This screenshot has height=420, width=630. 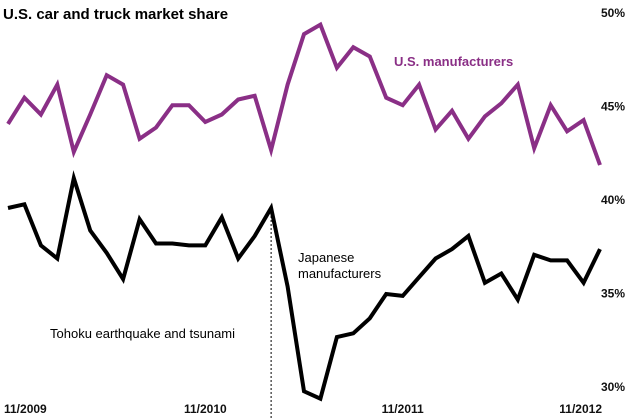 I want to click on y-tick-label: 35%, so click(x=613, y=294).